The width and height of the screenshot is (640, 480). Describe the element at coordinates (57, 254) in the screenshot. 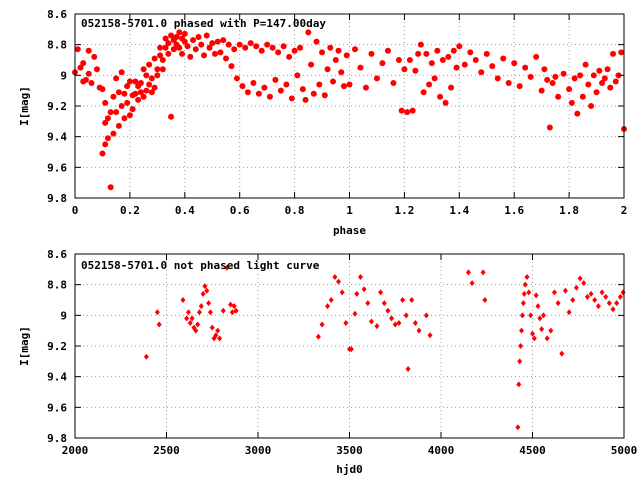

I see `unphased-y-tick-label: 8.6` at that location.